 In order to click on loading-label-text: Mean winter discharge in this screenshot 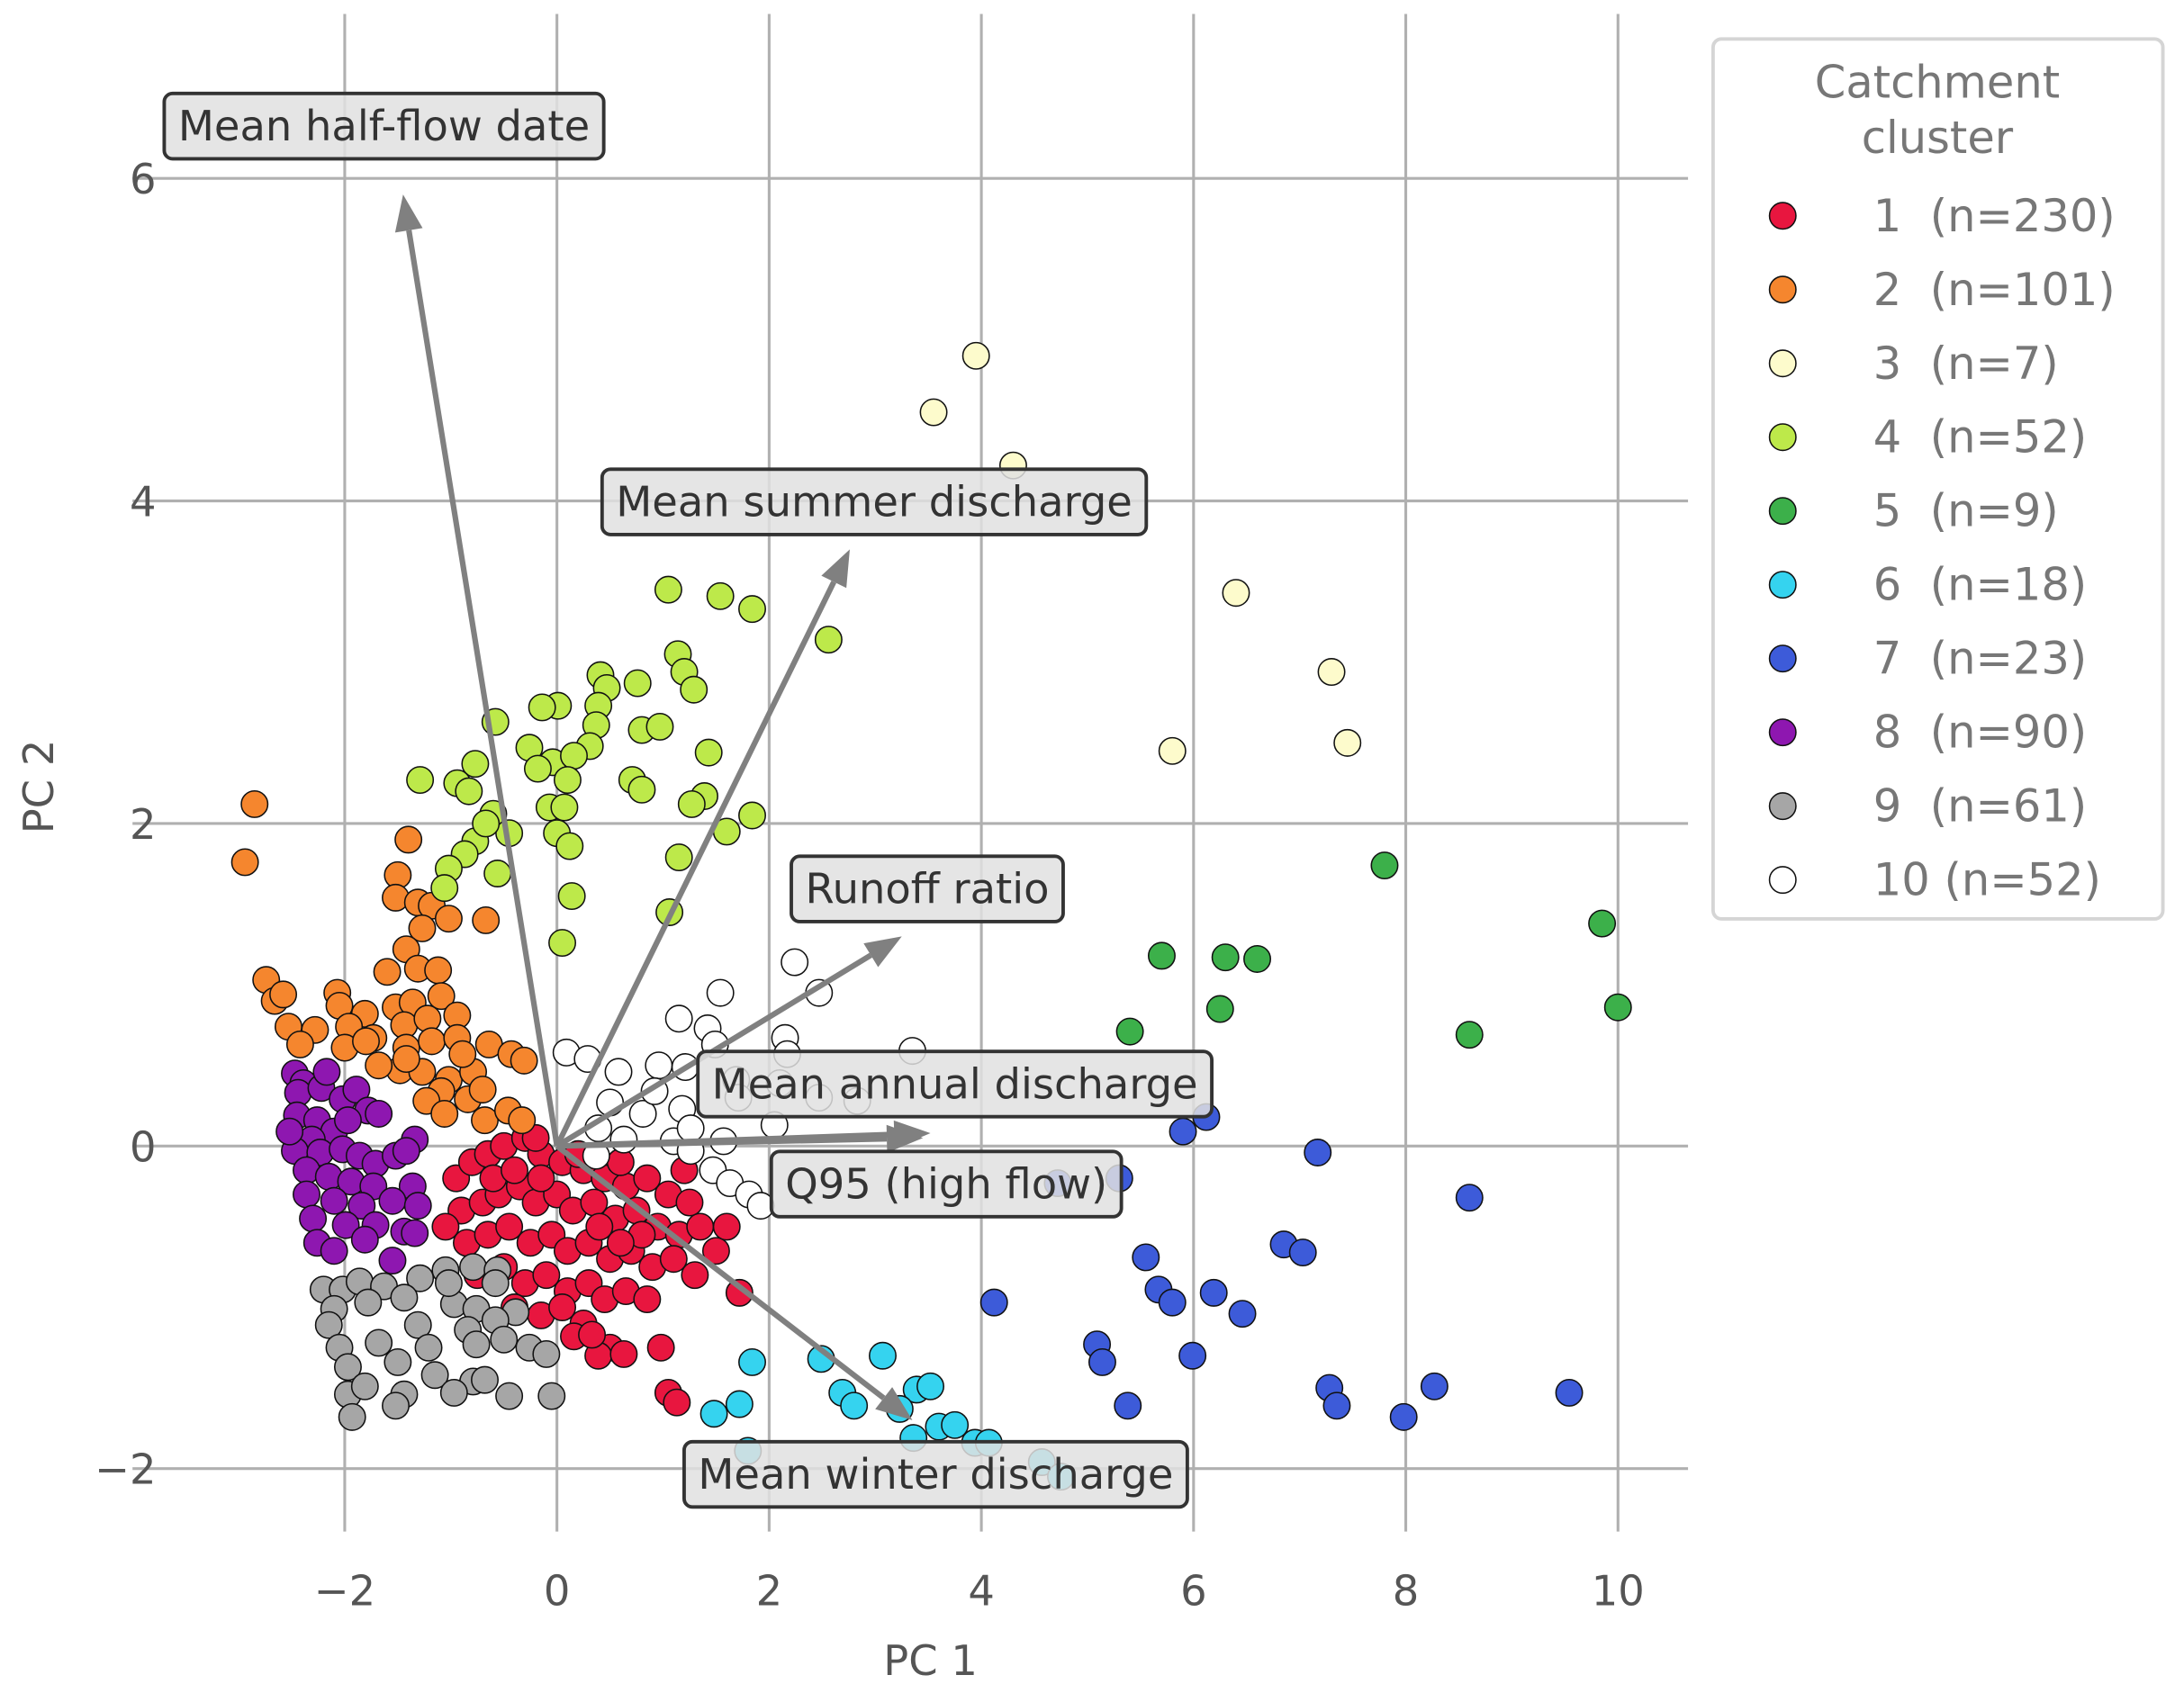, I will do `click(935, 1474)`.